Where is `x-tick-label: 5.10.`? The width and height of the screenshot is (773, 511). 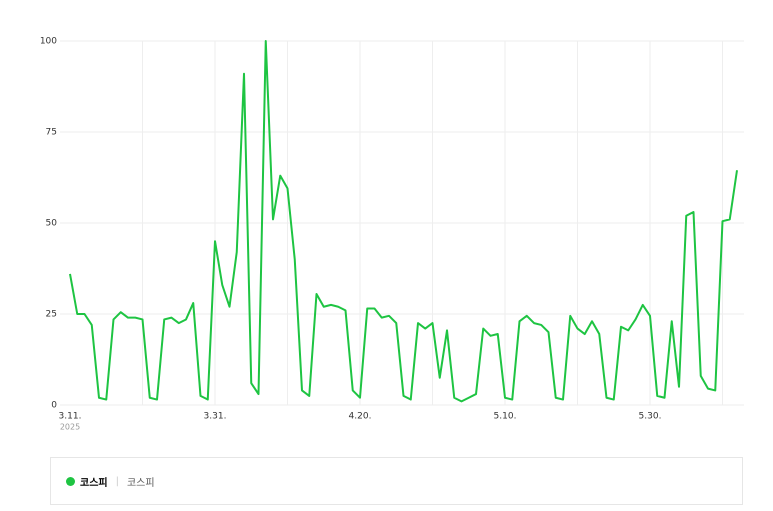 x-tick-label: 5.10. is located at coordinates (505, 417).